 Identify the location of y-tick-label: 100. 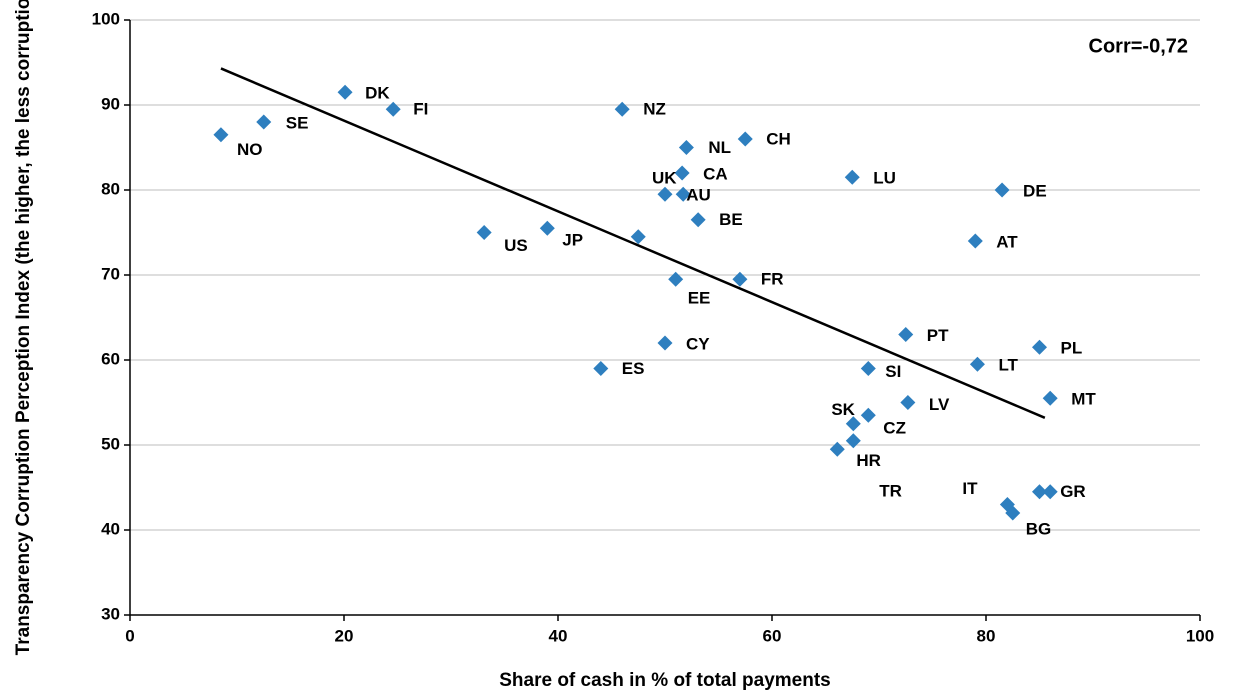
(106, 18).